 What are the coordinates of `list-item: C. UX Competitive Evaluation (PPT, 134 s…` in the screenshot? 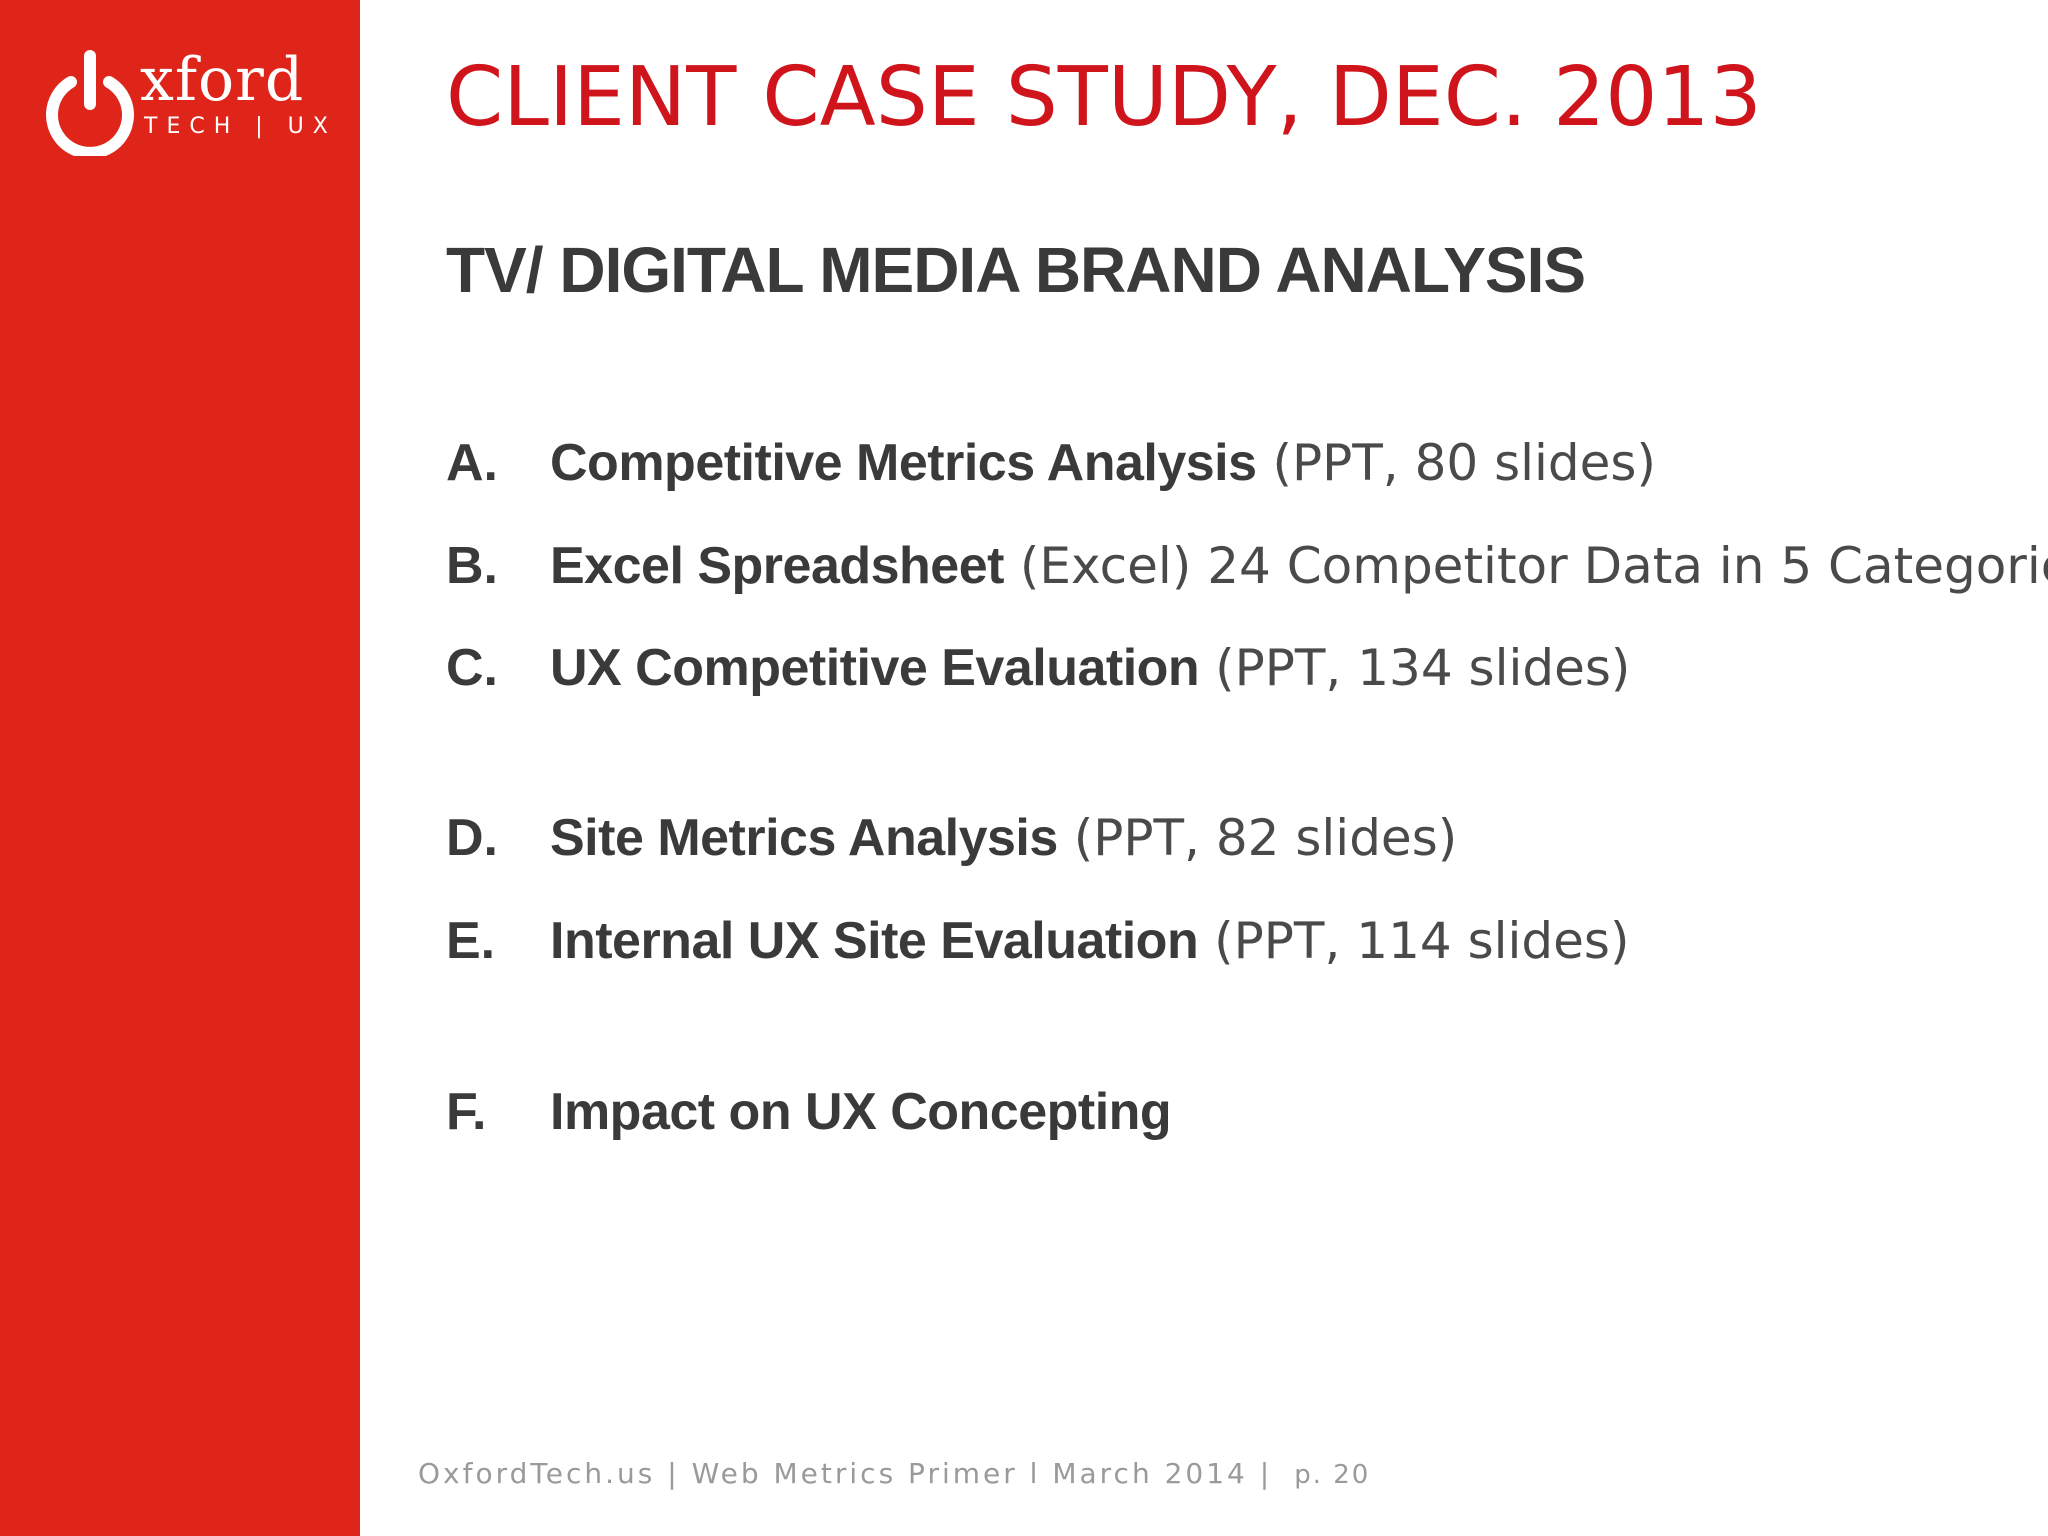 It's located at (1236, 668).